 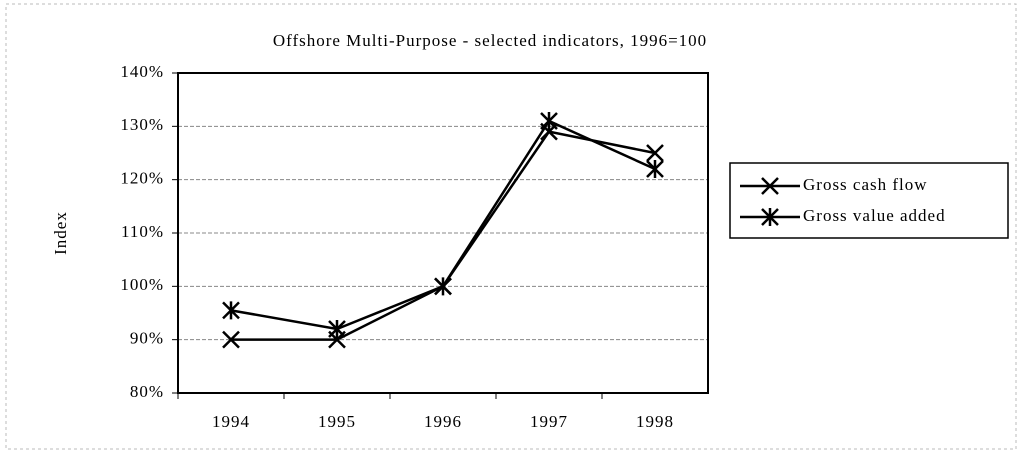 What do you see at coordinates (142, 124) in the screenshot?
I see `y-tick-label: 130%` at bounding box center [142, 124].